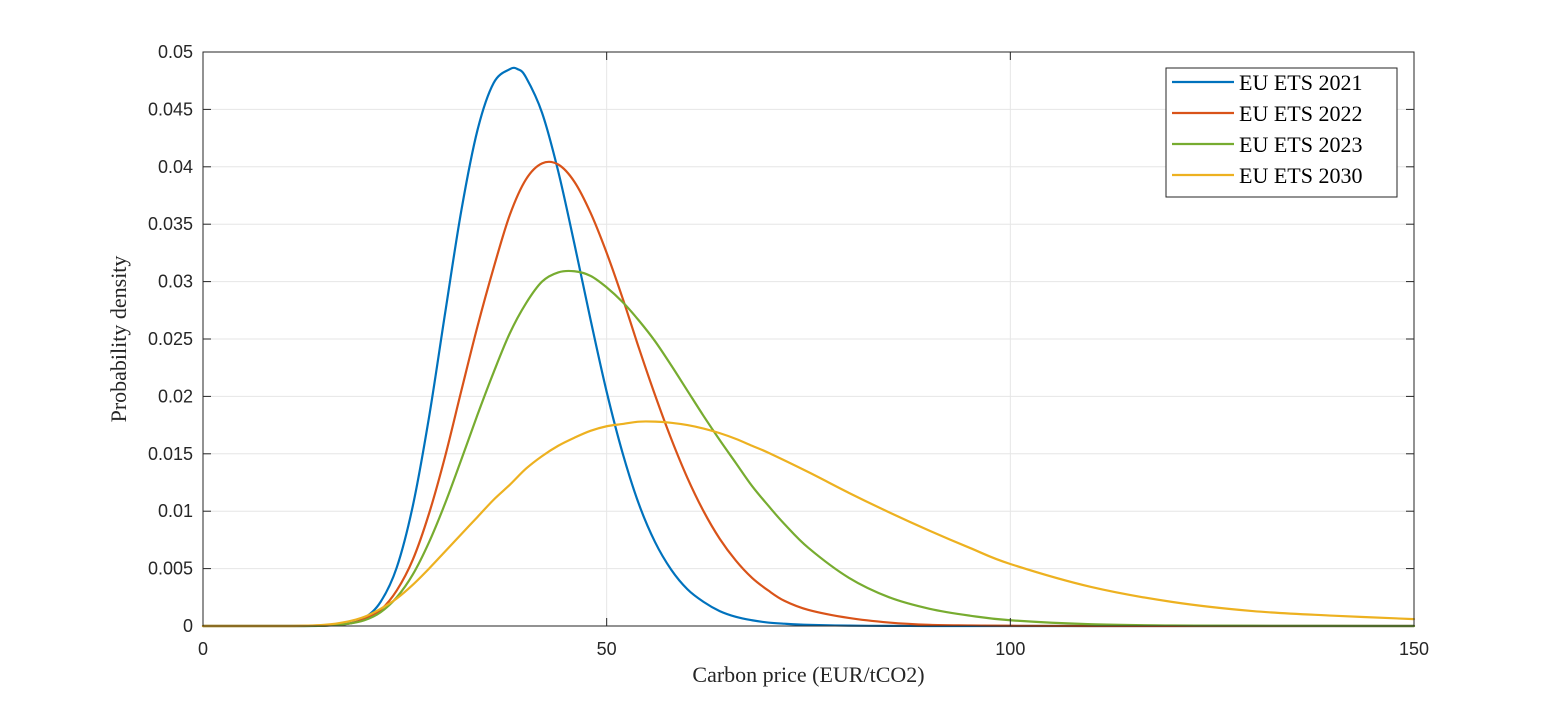 The width and height of the screenshot is (1563, 703). What do you see at coordinates (170, 224) in the screenshot?
I see `y-tick-label: 0.035` at bounding box center [170, 224].